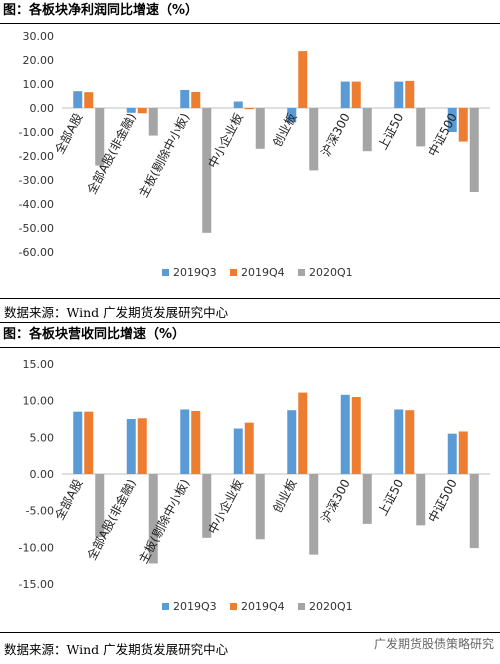 The width and height of the screenshot is (500, 664). Describe the element at coordinates (36, 156) in the screenshot. I see `y-tick-label: -20.00` at that location.